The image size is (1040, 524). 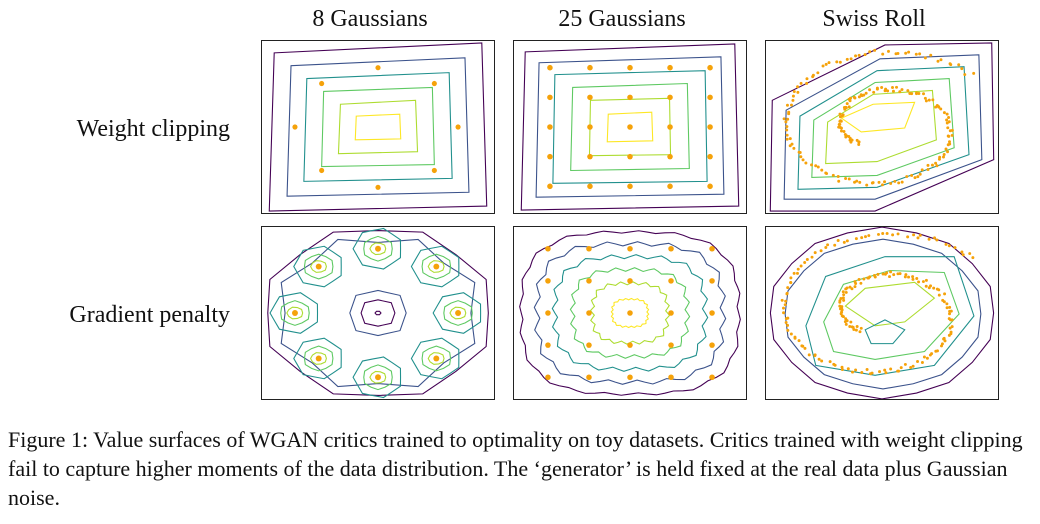 I want to click on contour-plot-wc-swiss, so click(x=882, y=127).